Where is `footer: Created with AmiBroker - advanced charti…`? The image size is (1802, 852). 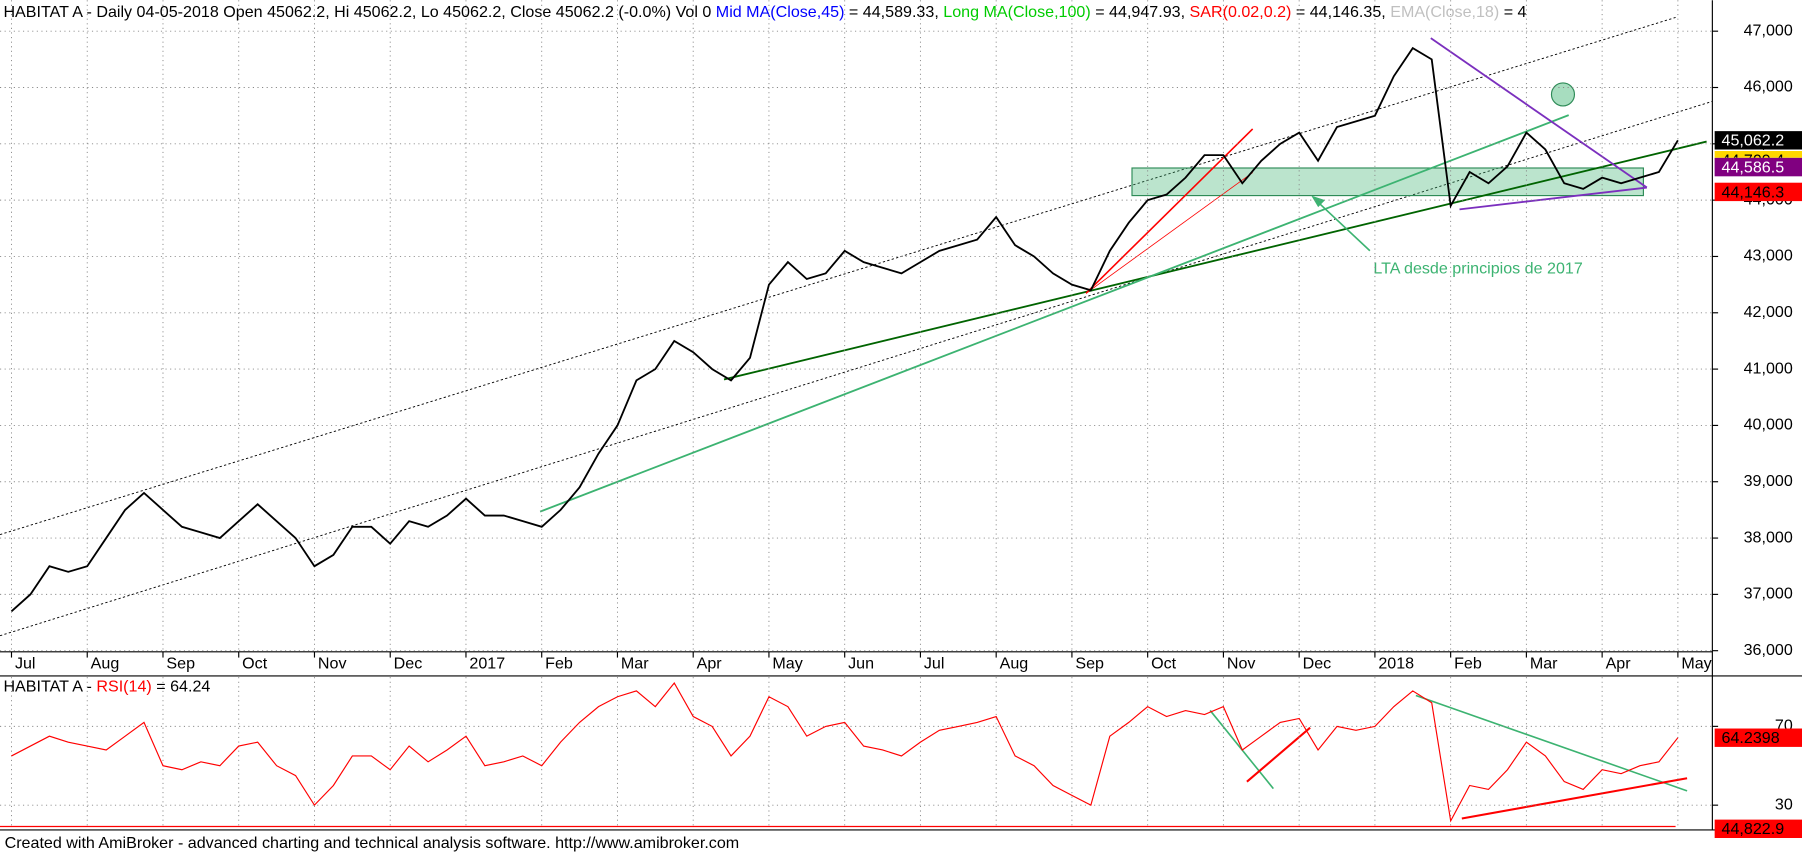
footer: Created with AmiBroker - advanced charti… is located at coordinates (372, 843).